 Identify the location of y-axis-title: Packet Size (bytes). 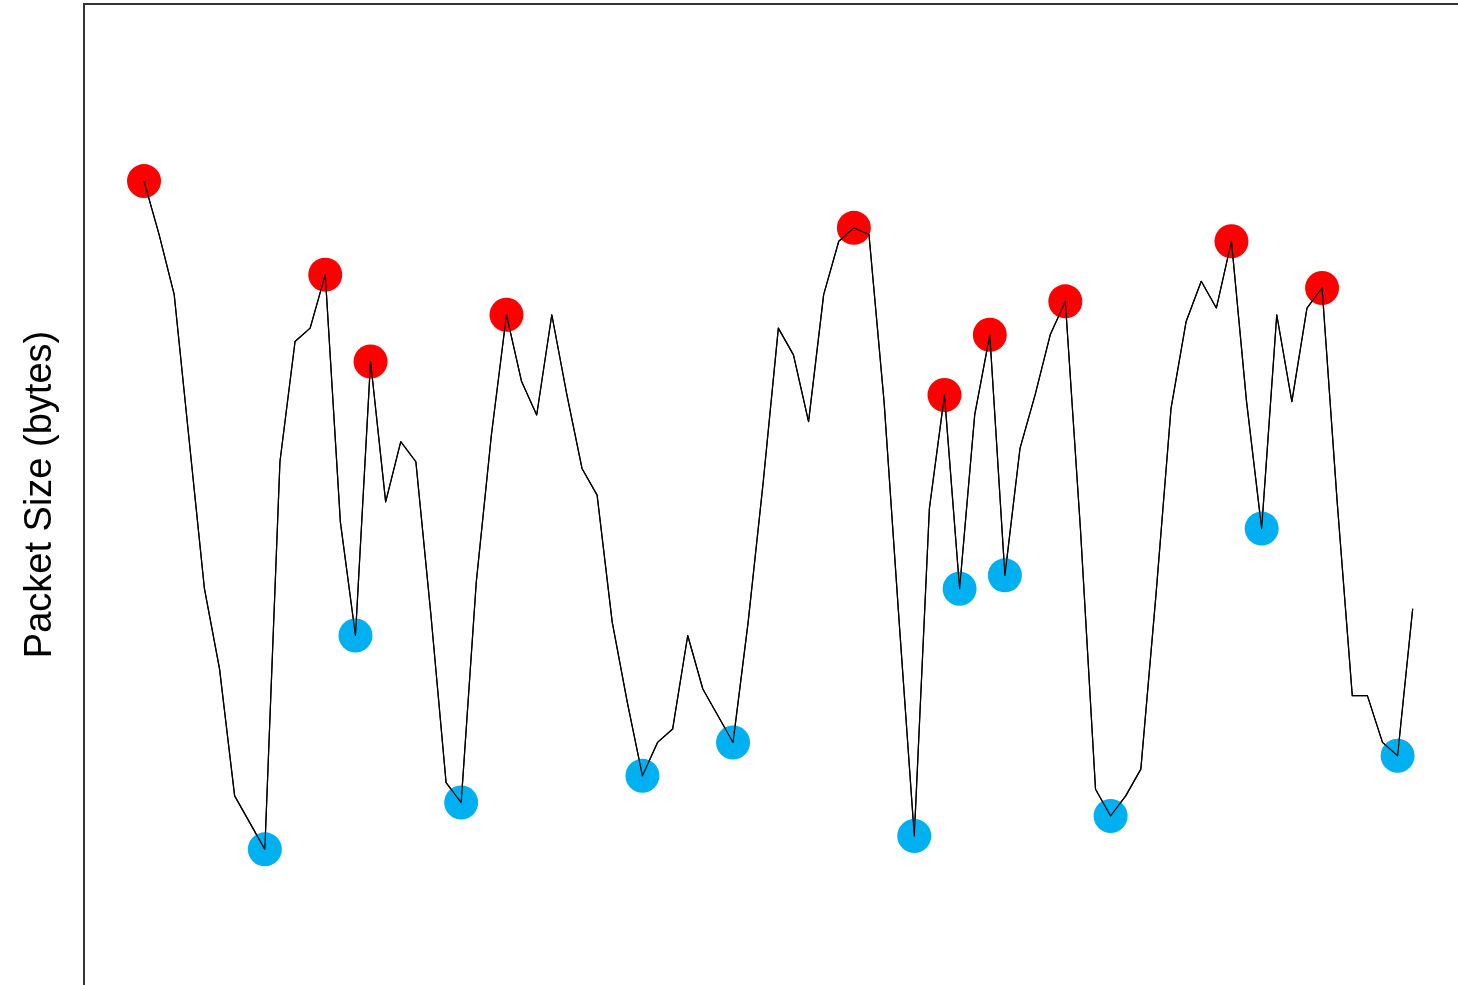
(38, 494).